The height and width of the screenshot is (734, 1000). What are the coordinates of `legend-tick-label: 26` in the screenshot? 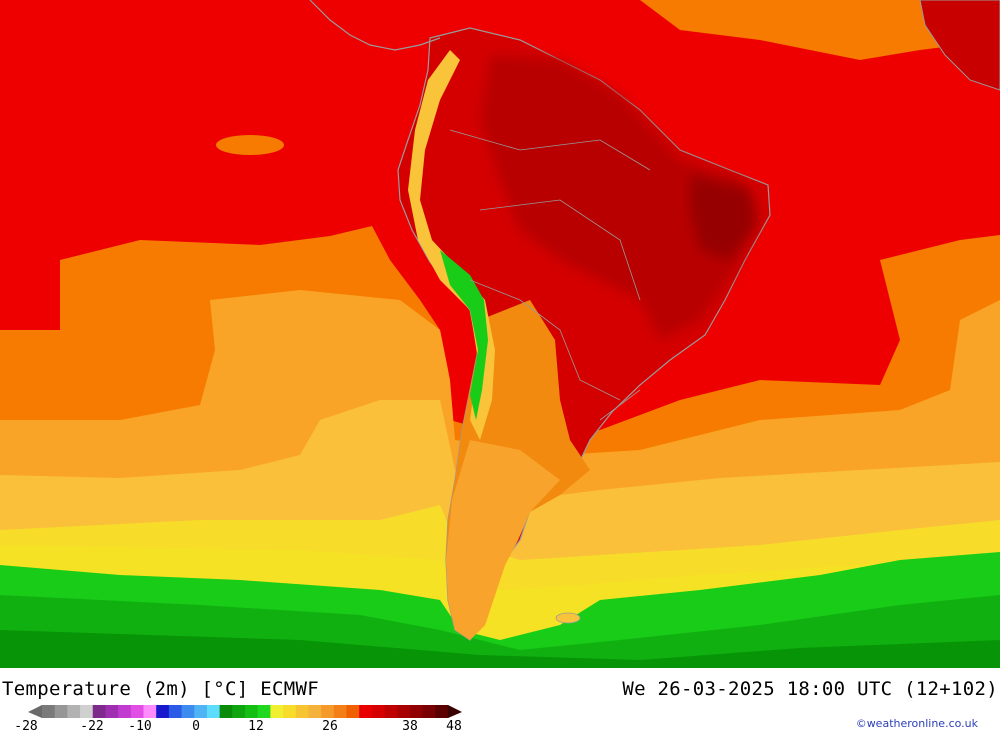 It's located at (330, 726).